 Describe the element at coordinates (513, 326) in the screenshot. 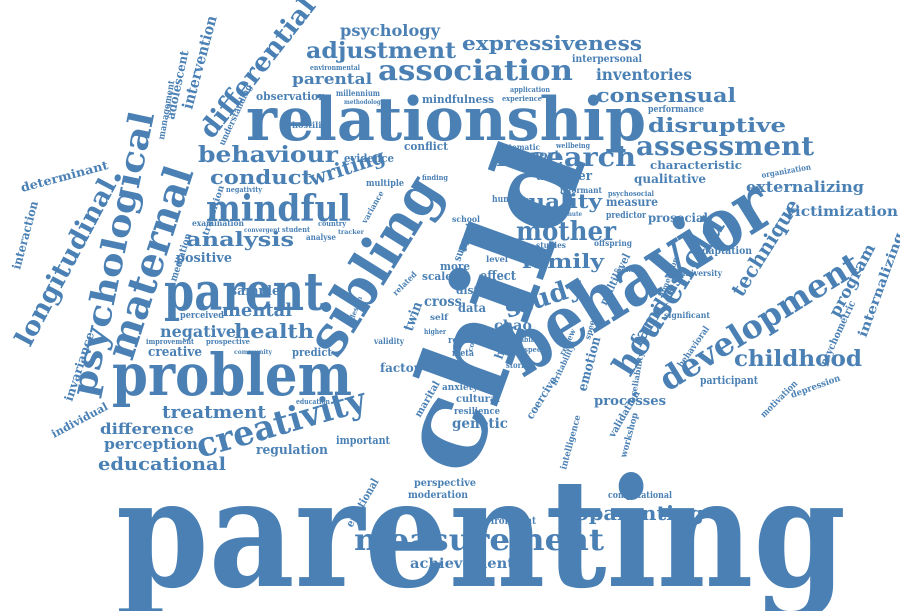

I see `word-chao: chao` at that location.